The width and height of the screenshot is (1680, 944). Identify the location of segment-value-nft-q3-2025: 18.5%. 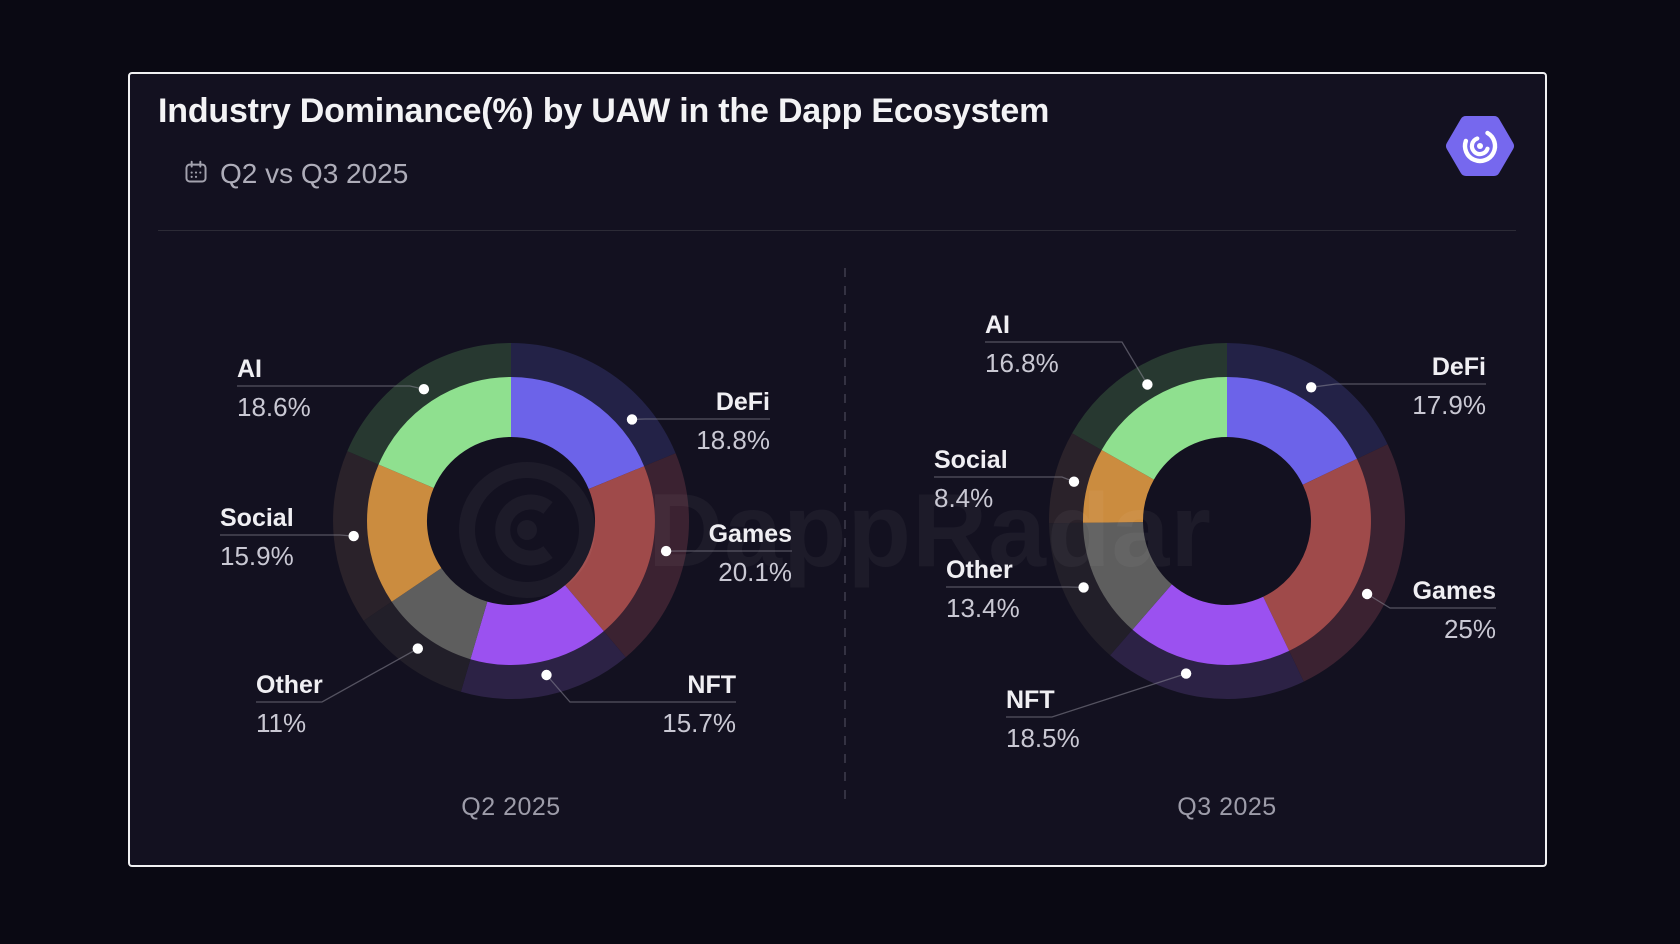
(1043, 738).